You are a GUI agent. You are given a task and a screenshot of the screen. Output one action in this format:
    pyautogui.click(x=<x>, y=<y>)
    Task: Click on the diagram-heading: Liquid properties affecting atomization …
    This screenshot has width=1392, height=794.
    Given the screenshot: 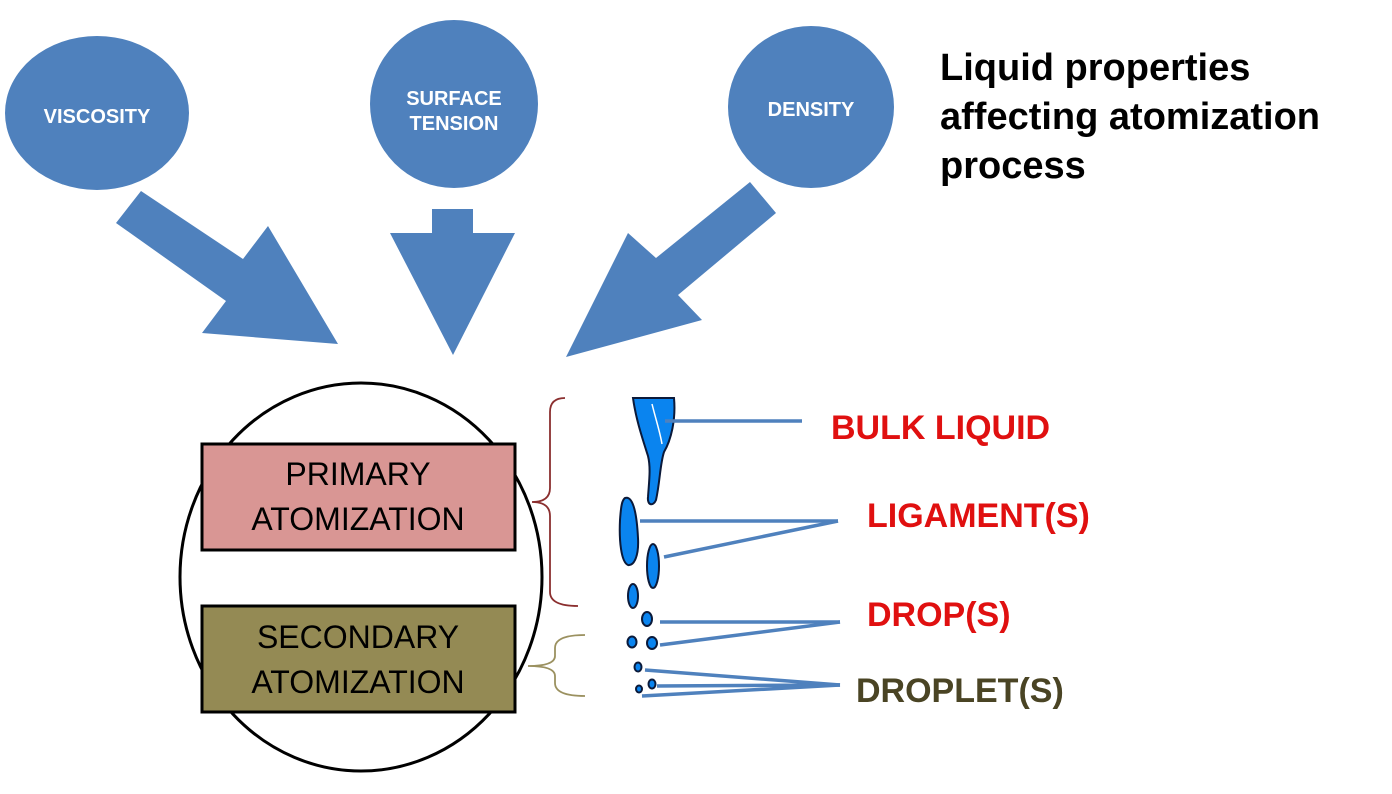 What is the action you would take?
    pyautogui.click(x=1160, y=117)
    